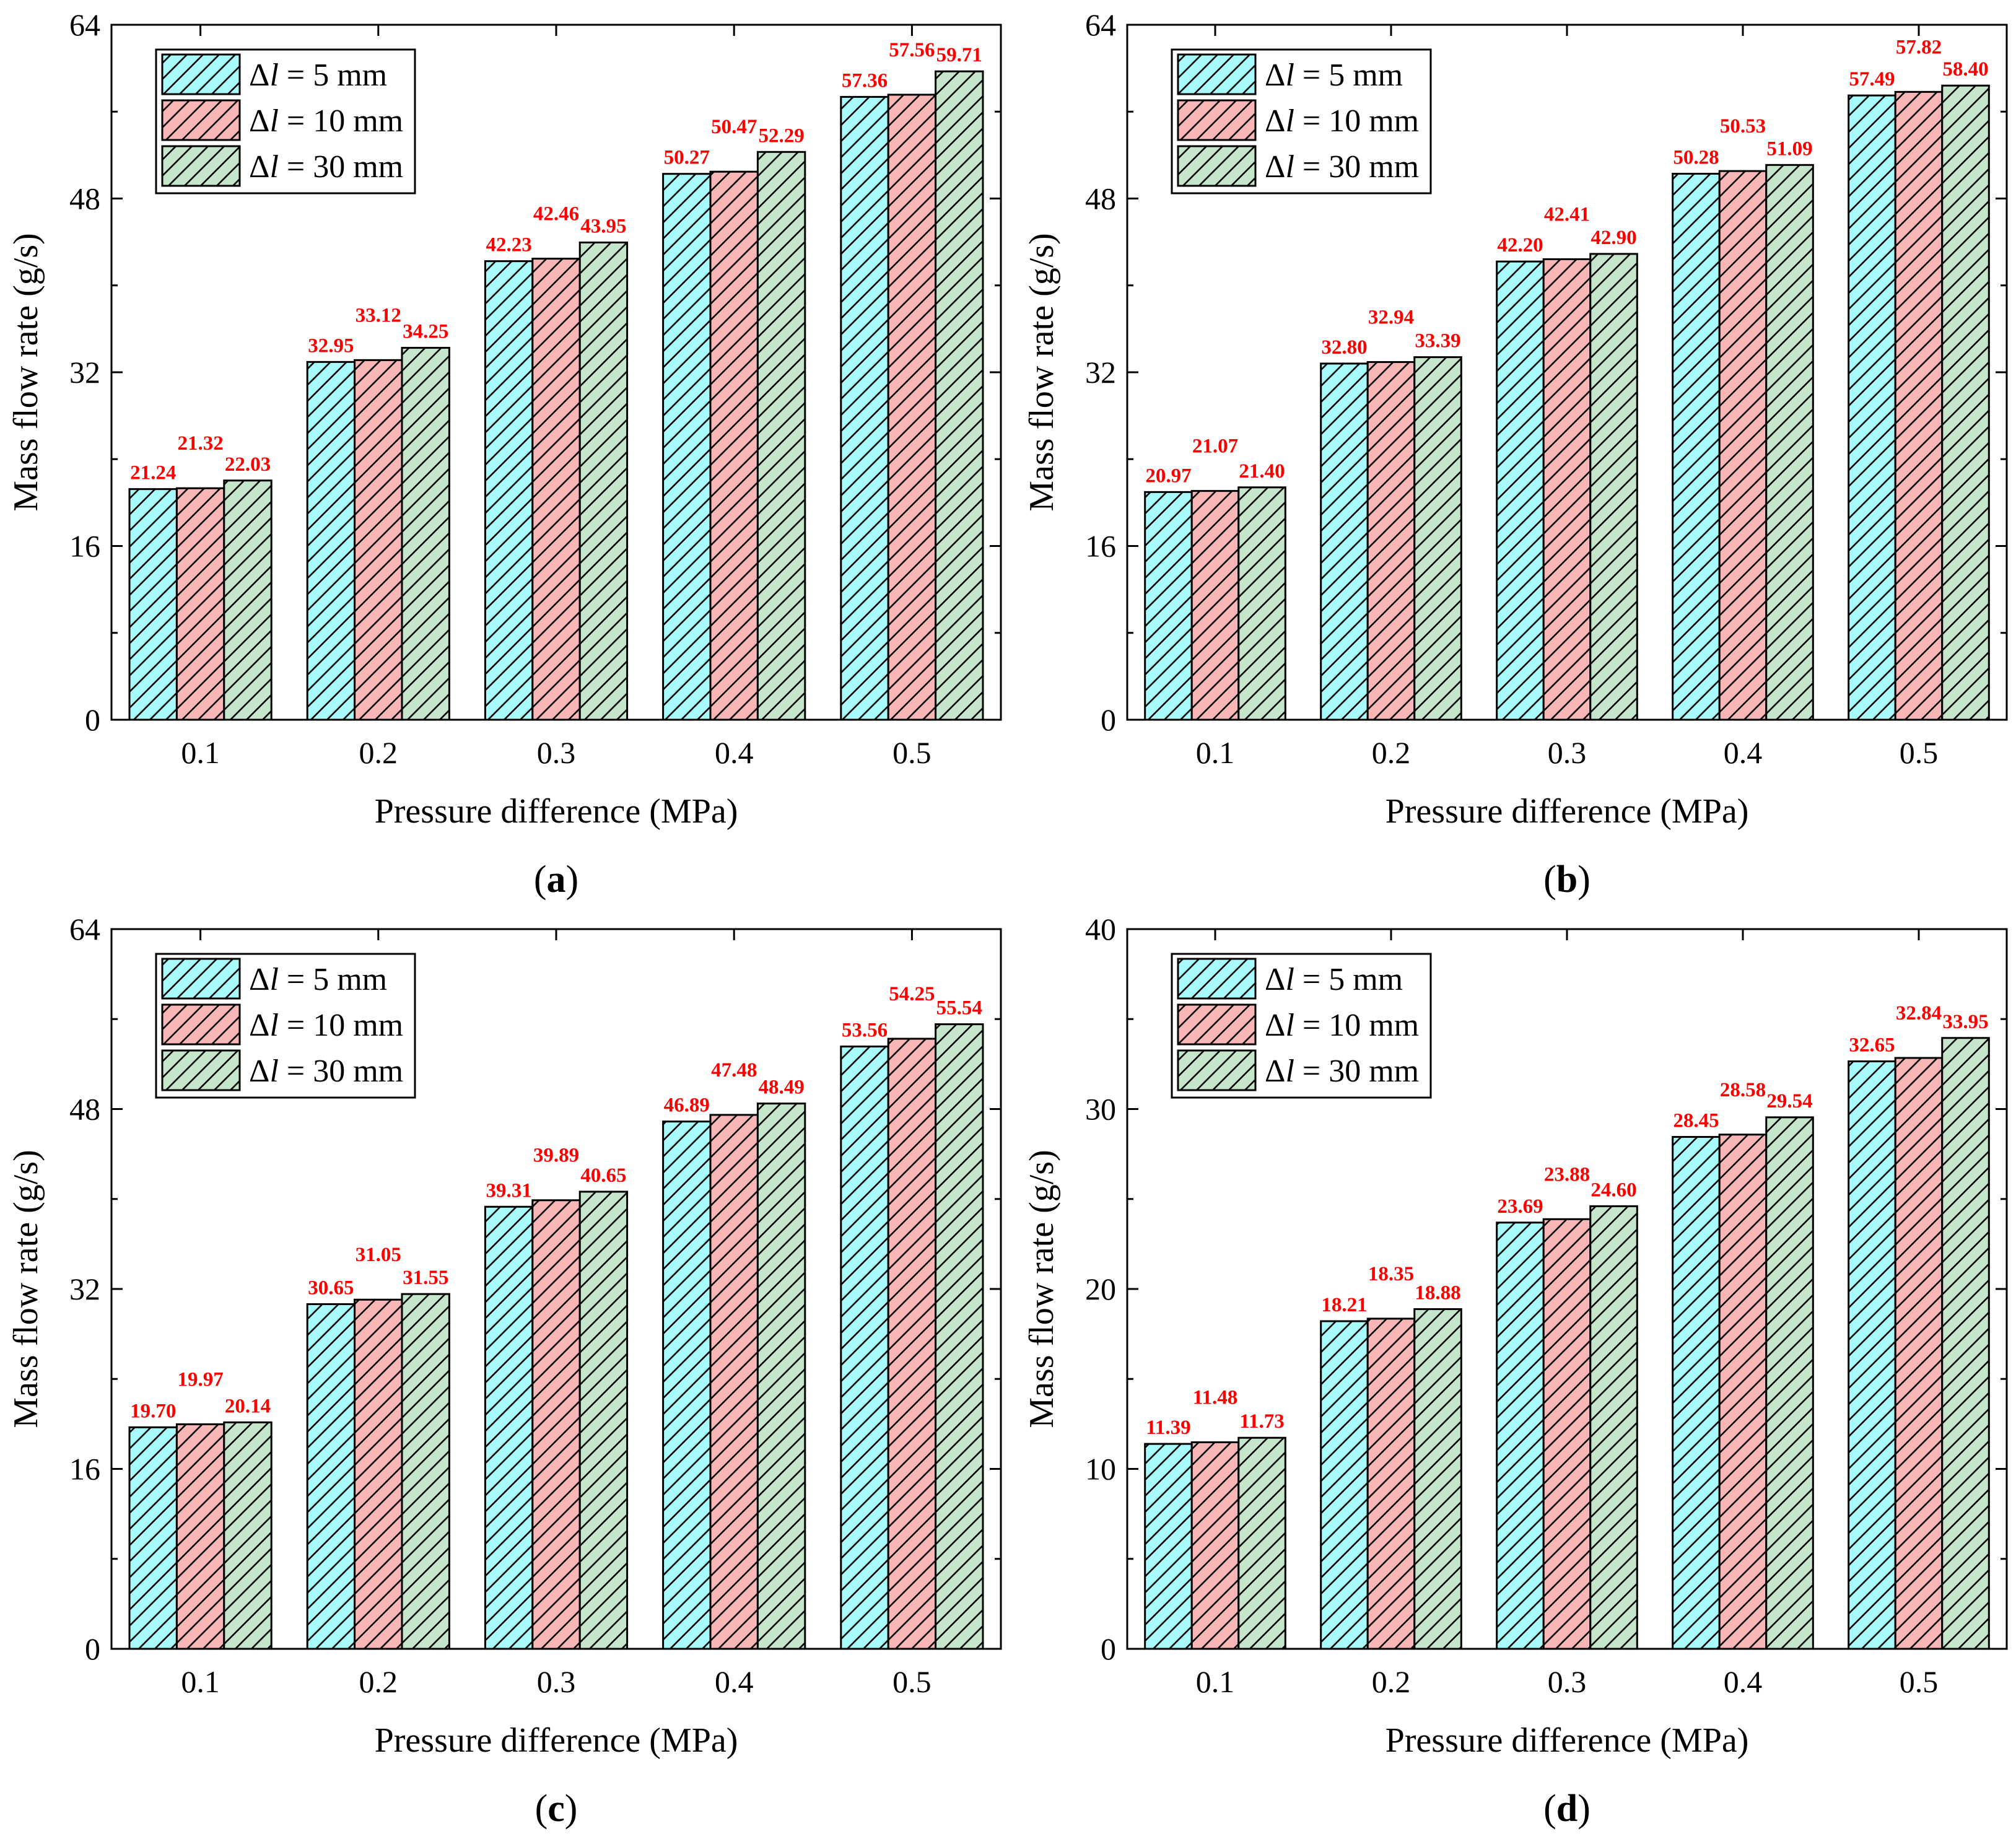  I want to click on value-label: 11.39, so click(1168, 1428).